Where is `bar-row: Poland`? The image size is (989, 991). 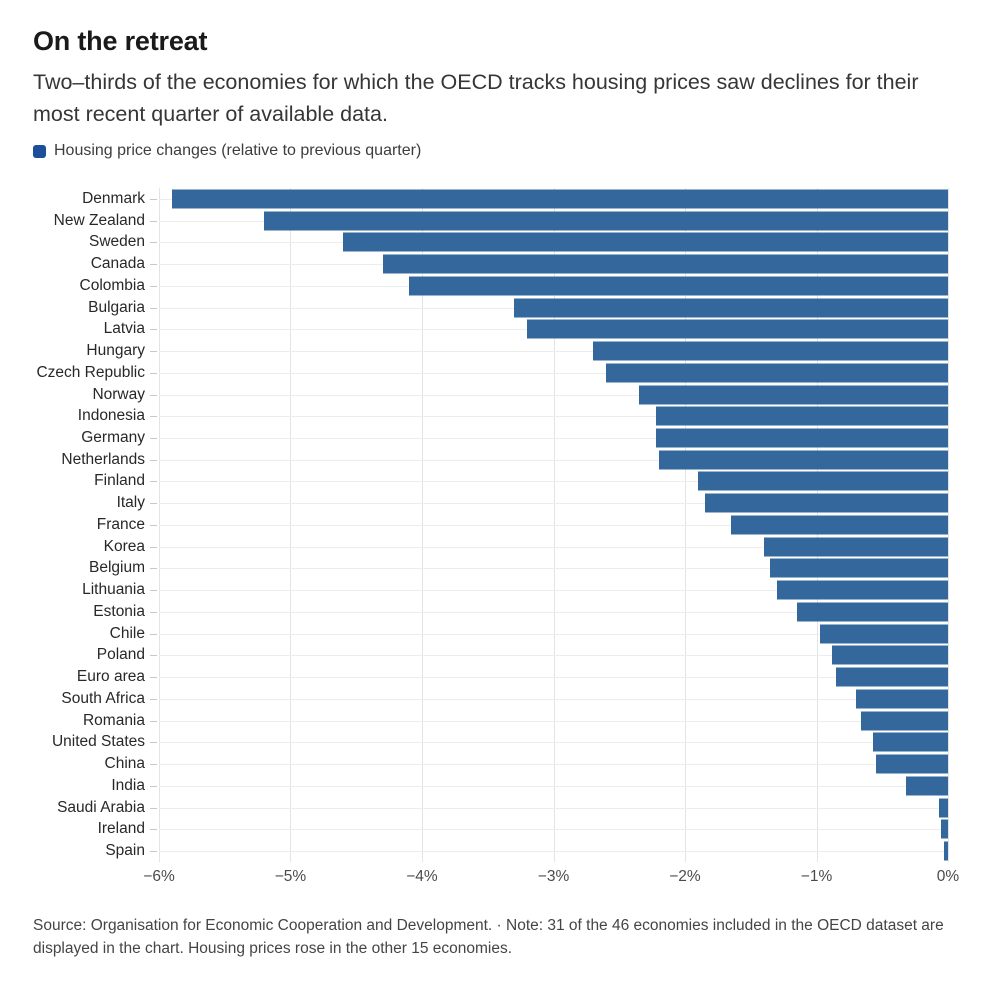 bar-row: Poland is located at coordinates (490, 656).